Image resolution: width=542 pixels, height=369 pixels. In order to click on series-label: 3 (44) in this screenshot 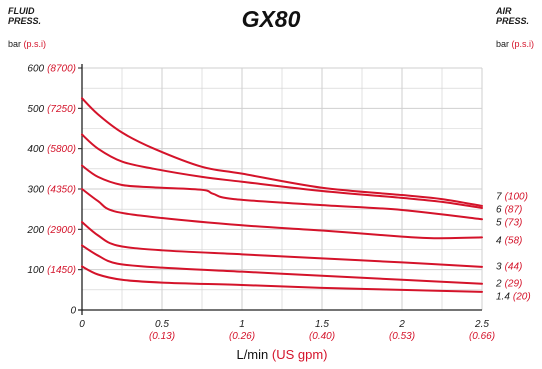, I will do `click(509, 267)`.